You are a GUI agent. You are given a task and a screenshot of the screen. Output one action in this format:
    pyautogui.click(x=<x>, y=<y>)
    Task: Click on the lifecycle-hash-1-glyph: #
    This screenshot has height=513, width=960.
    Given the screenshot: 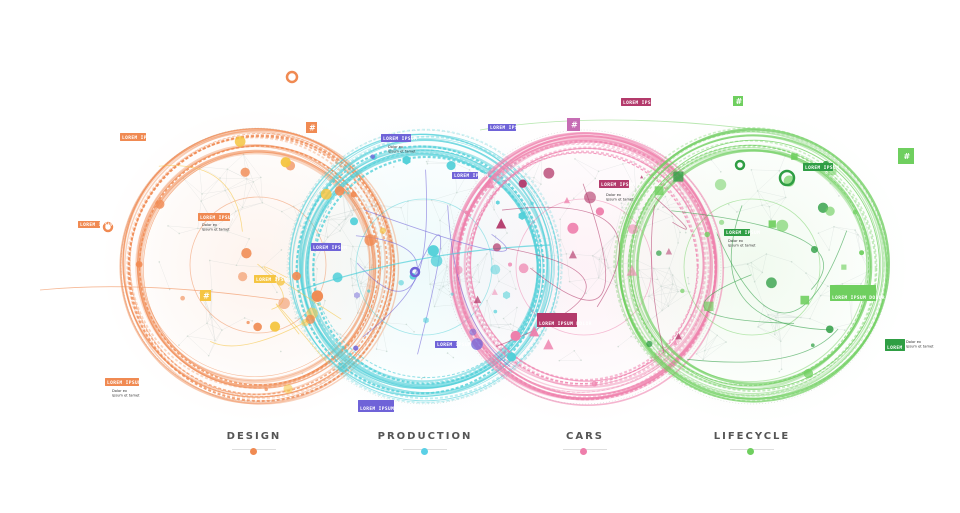 What is the action you would take?
    pyautogui.click(x=907, y=156)
    